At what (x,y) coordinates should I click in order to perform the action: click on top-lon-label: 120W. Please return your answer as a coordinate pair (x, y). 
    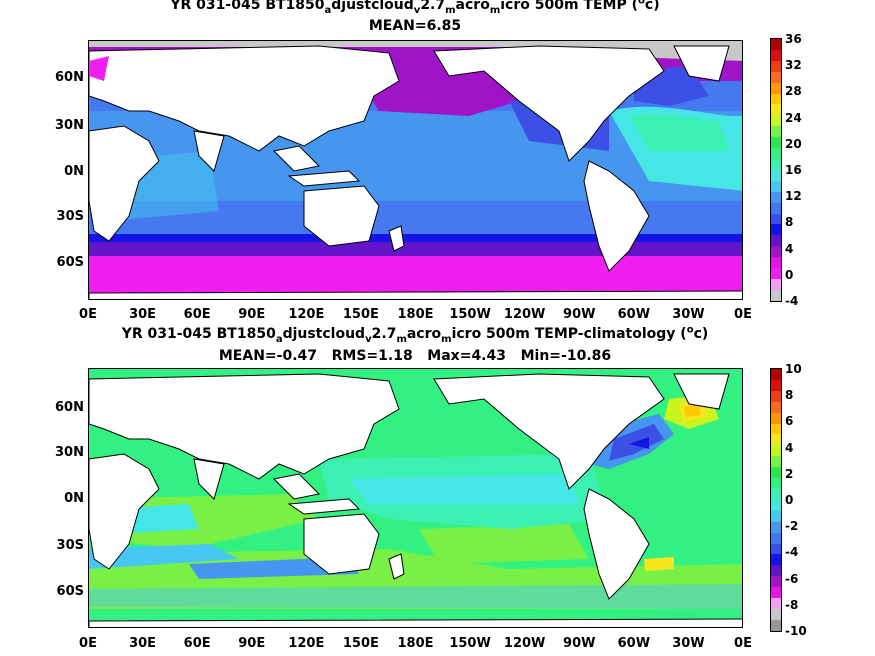
    Looking at the image, I should click on (524, 314).